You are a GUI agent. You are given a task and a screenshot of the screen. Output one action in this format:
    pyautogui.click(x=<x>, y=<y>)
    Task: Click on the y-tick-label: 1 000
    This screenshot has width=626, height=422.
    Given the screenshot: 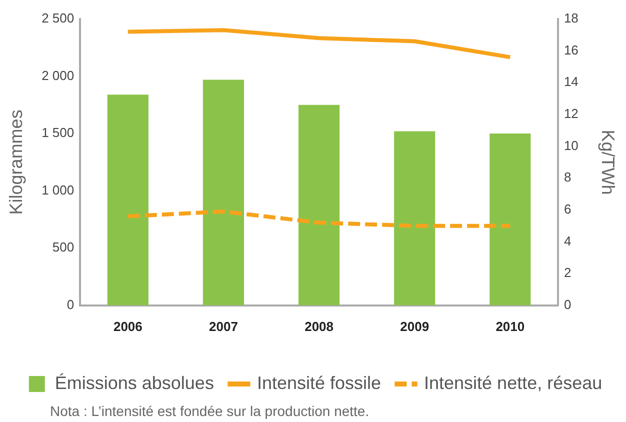 What is the action you would take?
    pyautogui.click(x=58, y=190)
    